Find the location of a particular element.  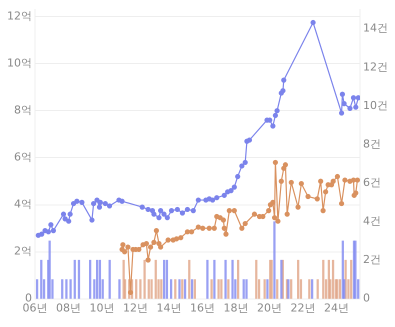

x-tick-label: 24년 is located at coordinates (337, 307).